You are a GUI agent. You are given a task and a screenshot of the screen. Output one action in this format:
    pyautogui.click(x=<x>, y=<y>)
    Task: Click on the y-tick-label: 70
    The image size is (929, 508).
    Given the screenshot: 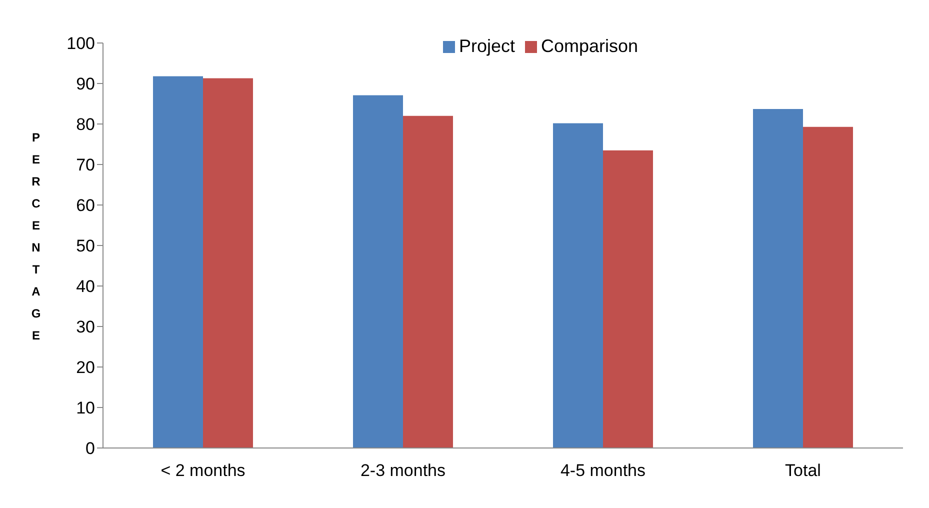 What is the action you would take?
    pyautogui.click(x=85, y=165)
    